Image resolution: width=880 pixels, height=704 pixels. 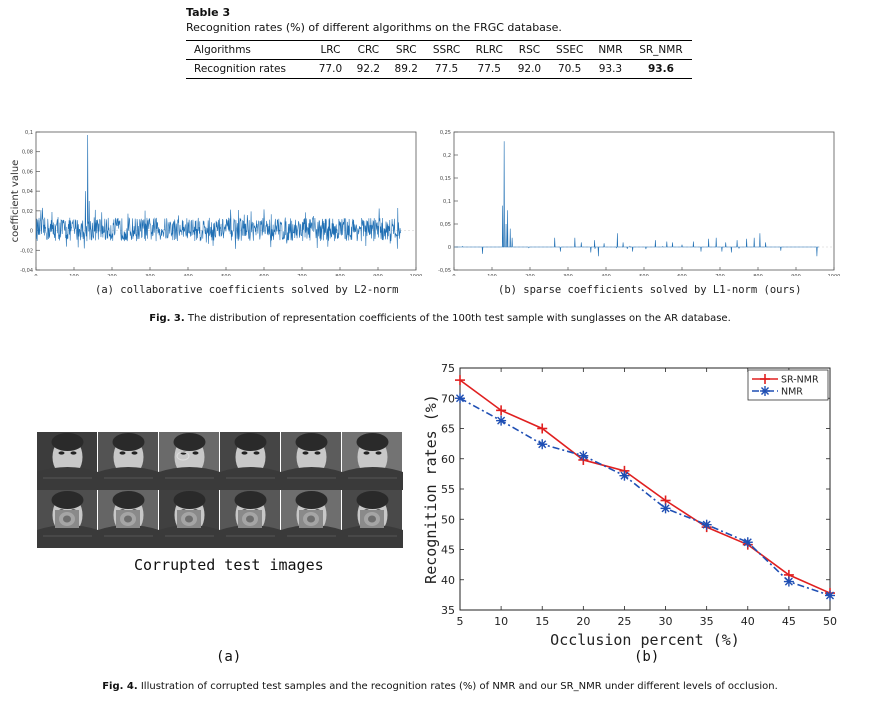 What do you see at coordinates (446, 69) in the screenshot?
I see `cell-ssrc: 77.5` at bounding box center [446, 69].